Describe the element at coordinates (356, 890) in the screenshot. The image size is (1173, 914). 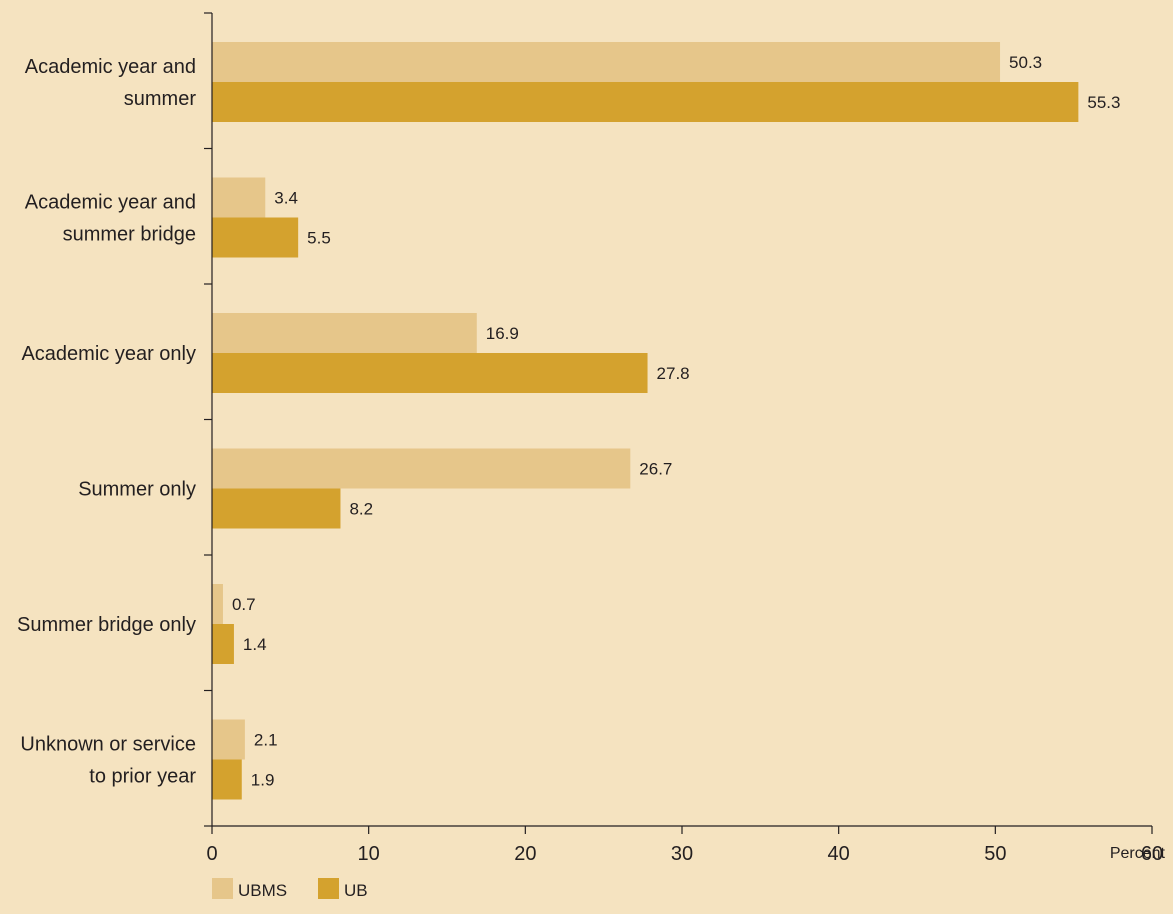
I see `legend-label-ub: UB` at that location.